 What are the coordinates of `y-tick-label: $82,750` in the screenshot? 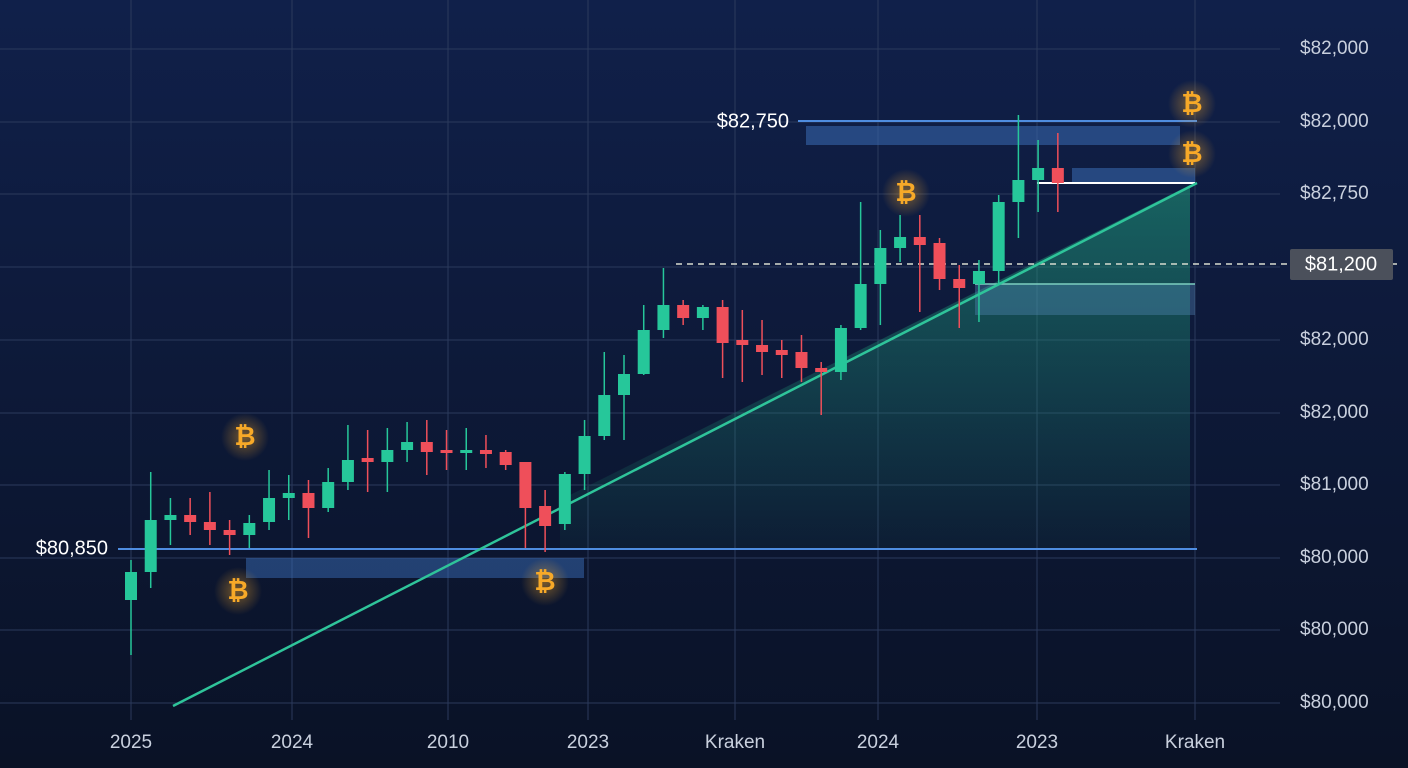 It's located at (1334, 193).